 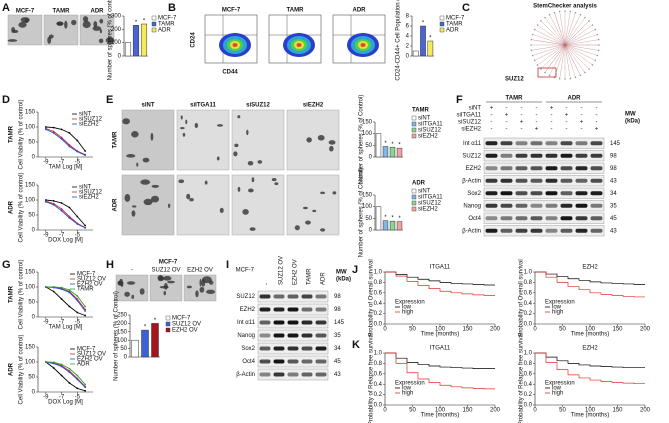 What do you see at coordinates (495, 330) in the screenshot?
I see `x-tick-label: 200` at bounding box center [495, 330].